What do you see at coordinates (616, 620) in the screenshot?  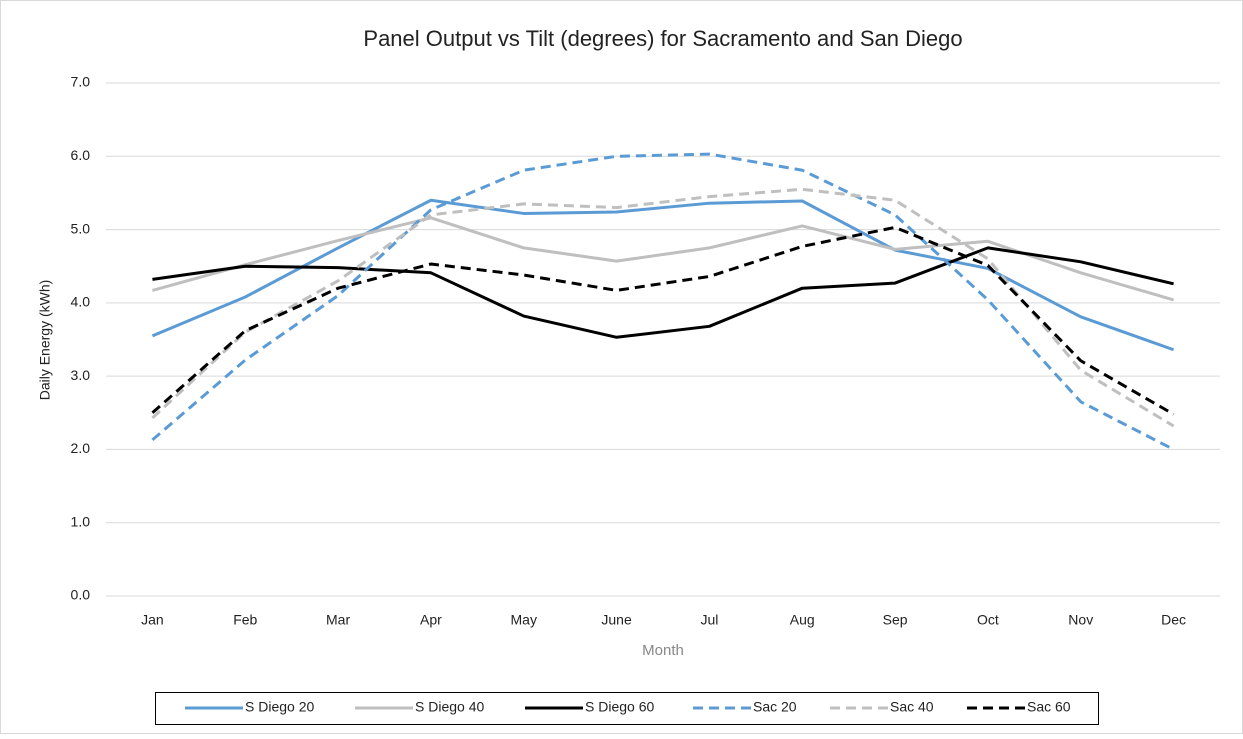 I see `x-tick-label: June` at bounding box center [616, 620].